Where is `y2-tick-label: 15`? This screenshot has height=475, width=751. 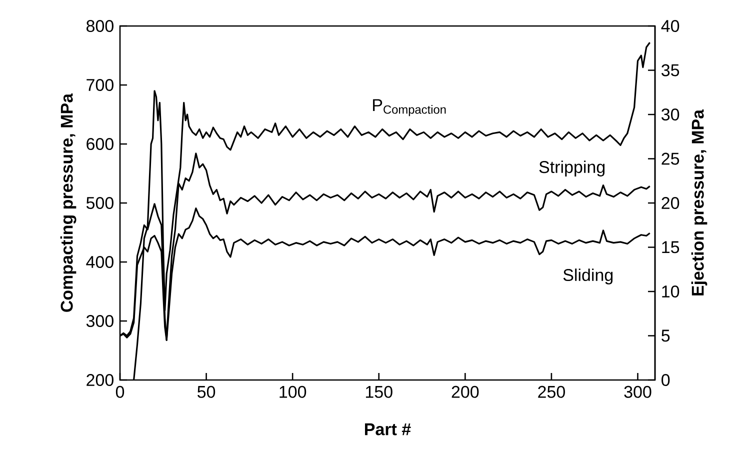 y2-tick-label: 15 is located at coordinates (671, 247).